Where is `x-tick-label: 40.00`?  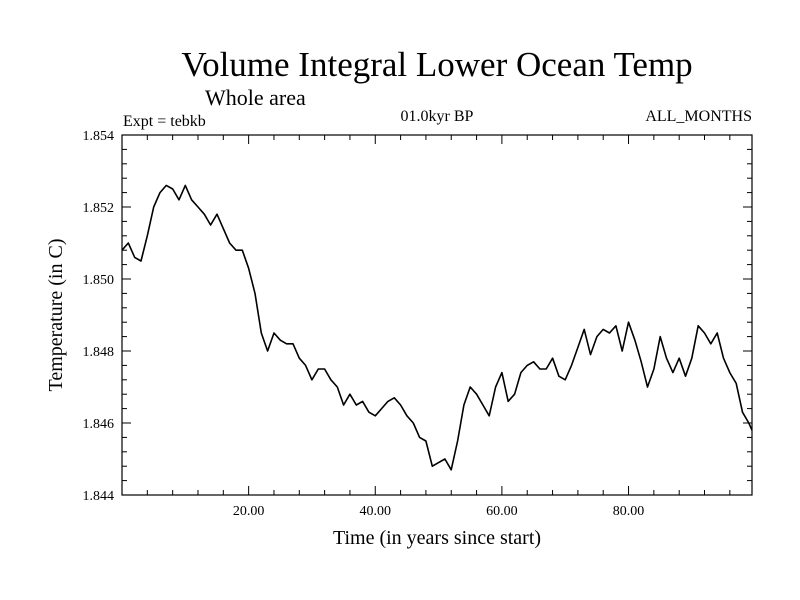 x-tick-label: 40.00 is located at coordinates (376, 511).